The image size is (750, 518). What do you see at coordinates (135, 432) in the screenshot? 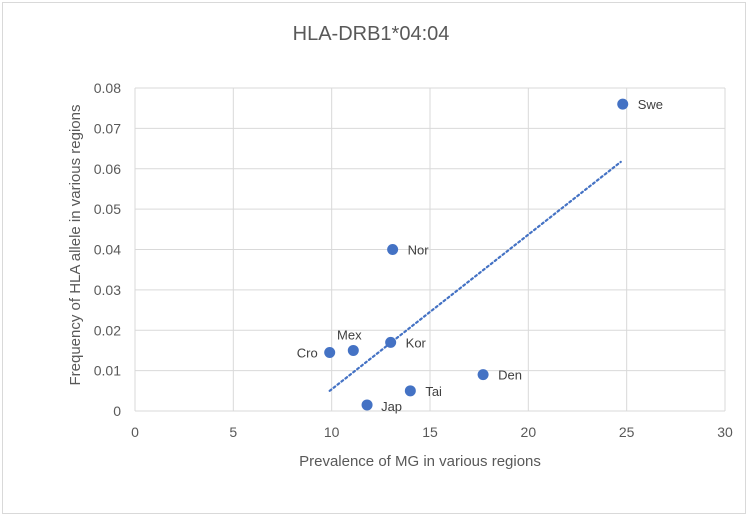
I see `x-tick-label: 0` at bounding box center [135, 432].